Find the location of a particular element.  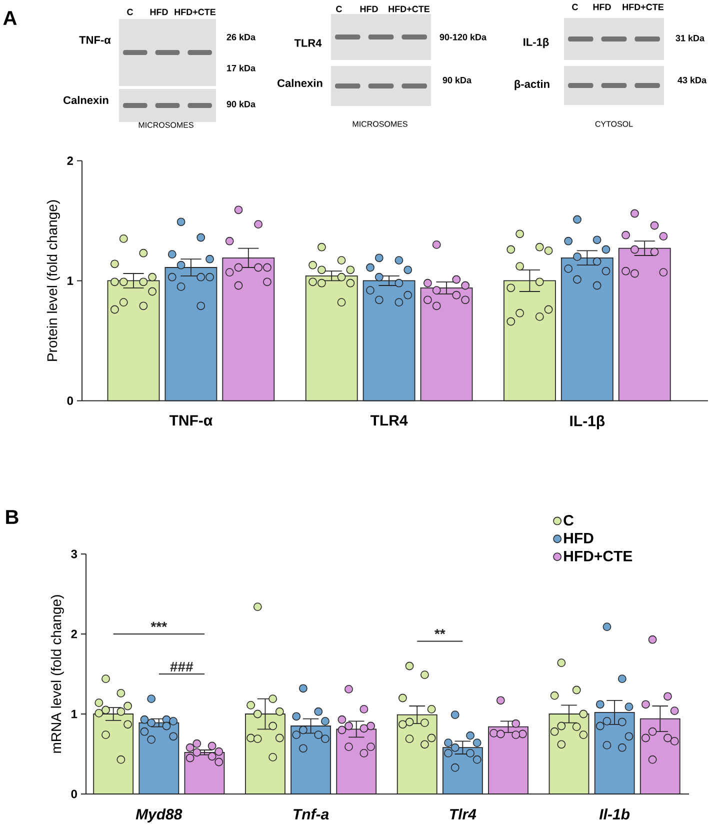

text: 31 kDa is located at coordinates (690, 38).